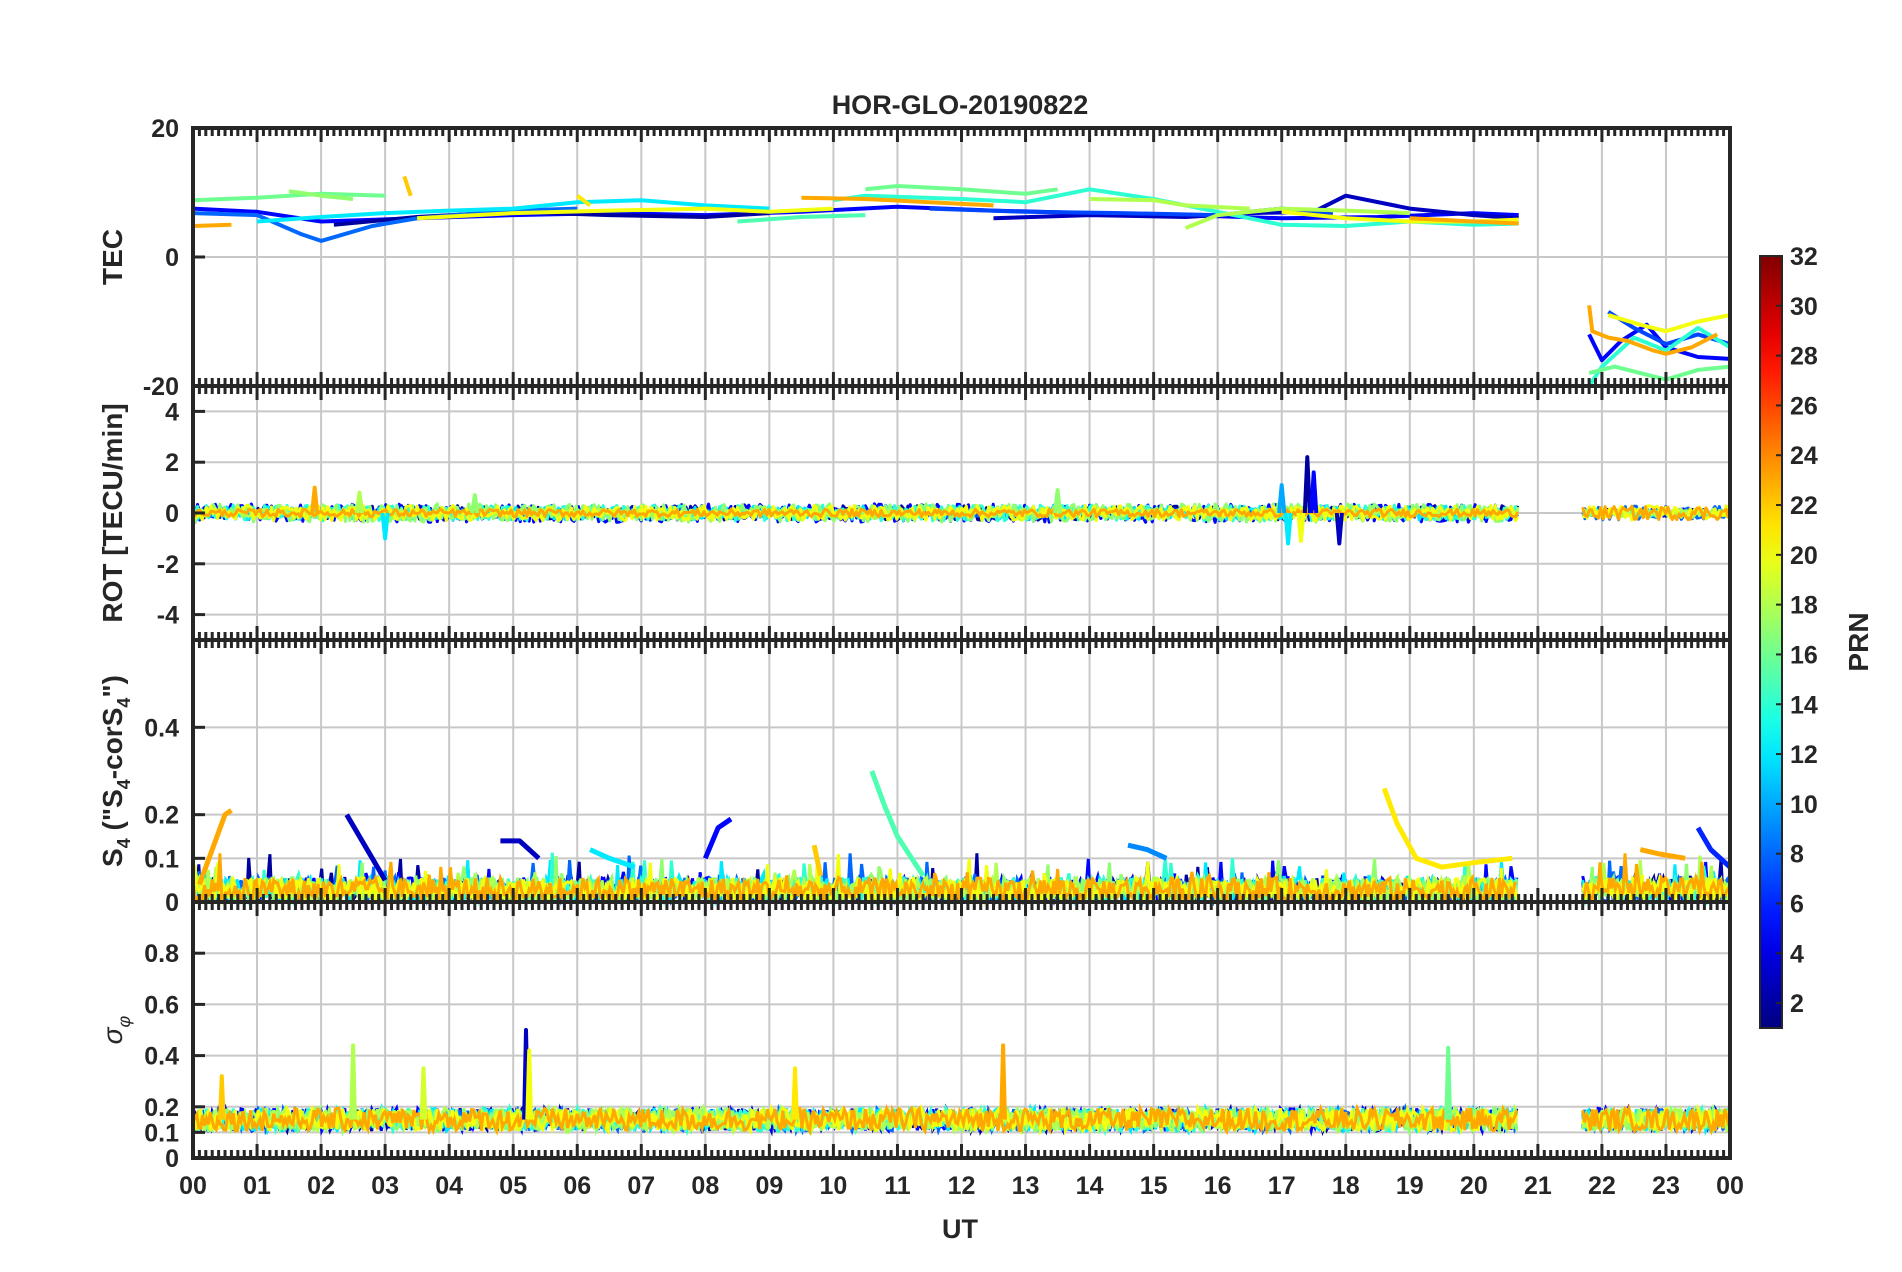  I want to click on colorbar-ramp, so click(1771, 642).